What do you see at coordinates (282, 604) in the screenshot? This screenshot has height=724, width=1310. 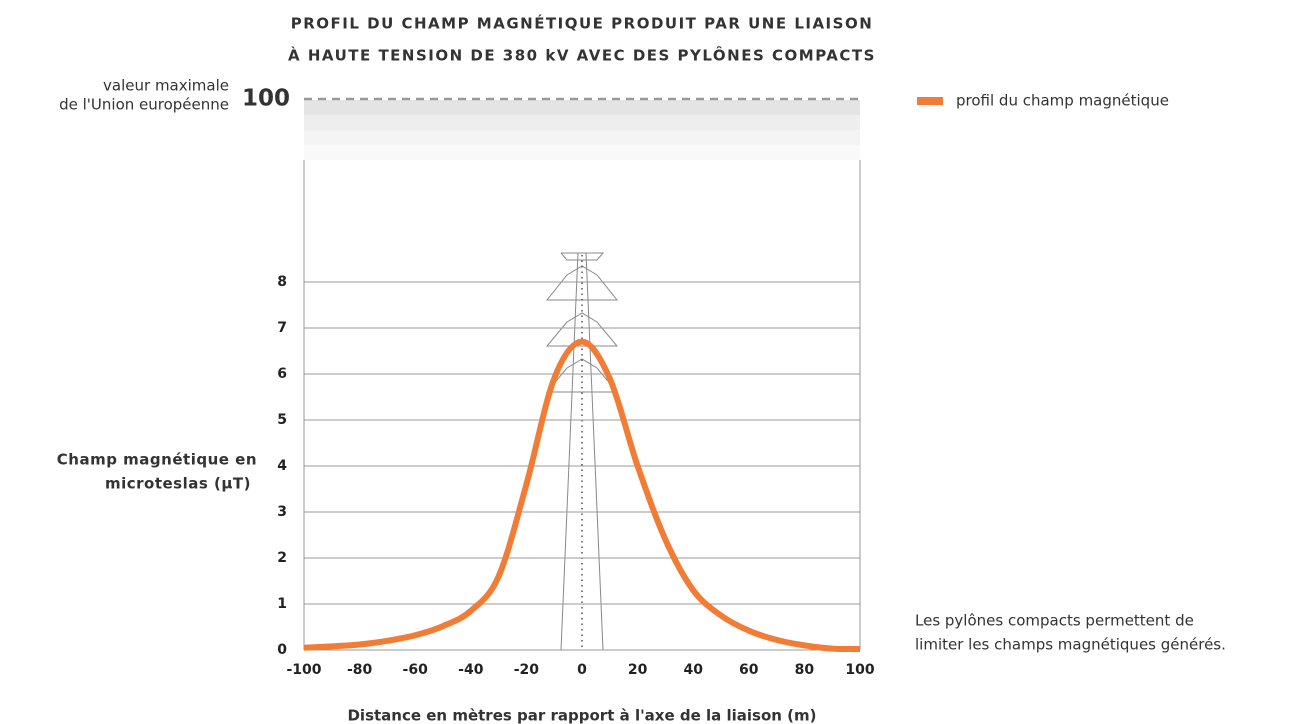 I see `y-tick-label: 1` at bounding box center [282, 604].